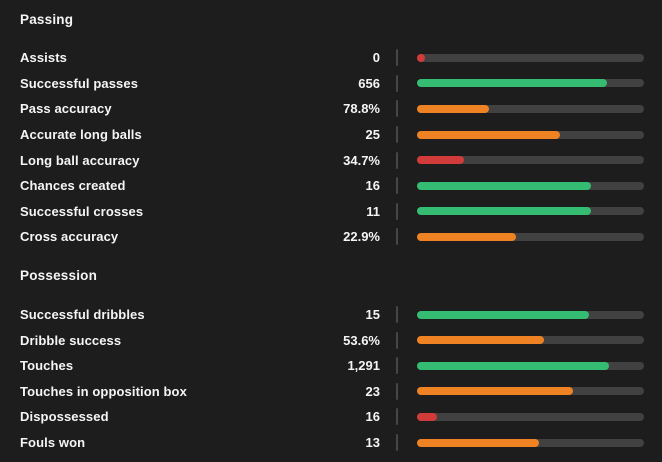 Image resolution: width=662 pixels, height=462 pixels. I want to click on stat-row-left: Touches in opposition box 23, so click(200, 391).